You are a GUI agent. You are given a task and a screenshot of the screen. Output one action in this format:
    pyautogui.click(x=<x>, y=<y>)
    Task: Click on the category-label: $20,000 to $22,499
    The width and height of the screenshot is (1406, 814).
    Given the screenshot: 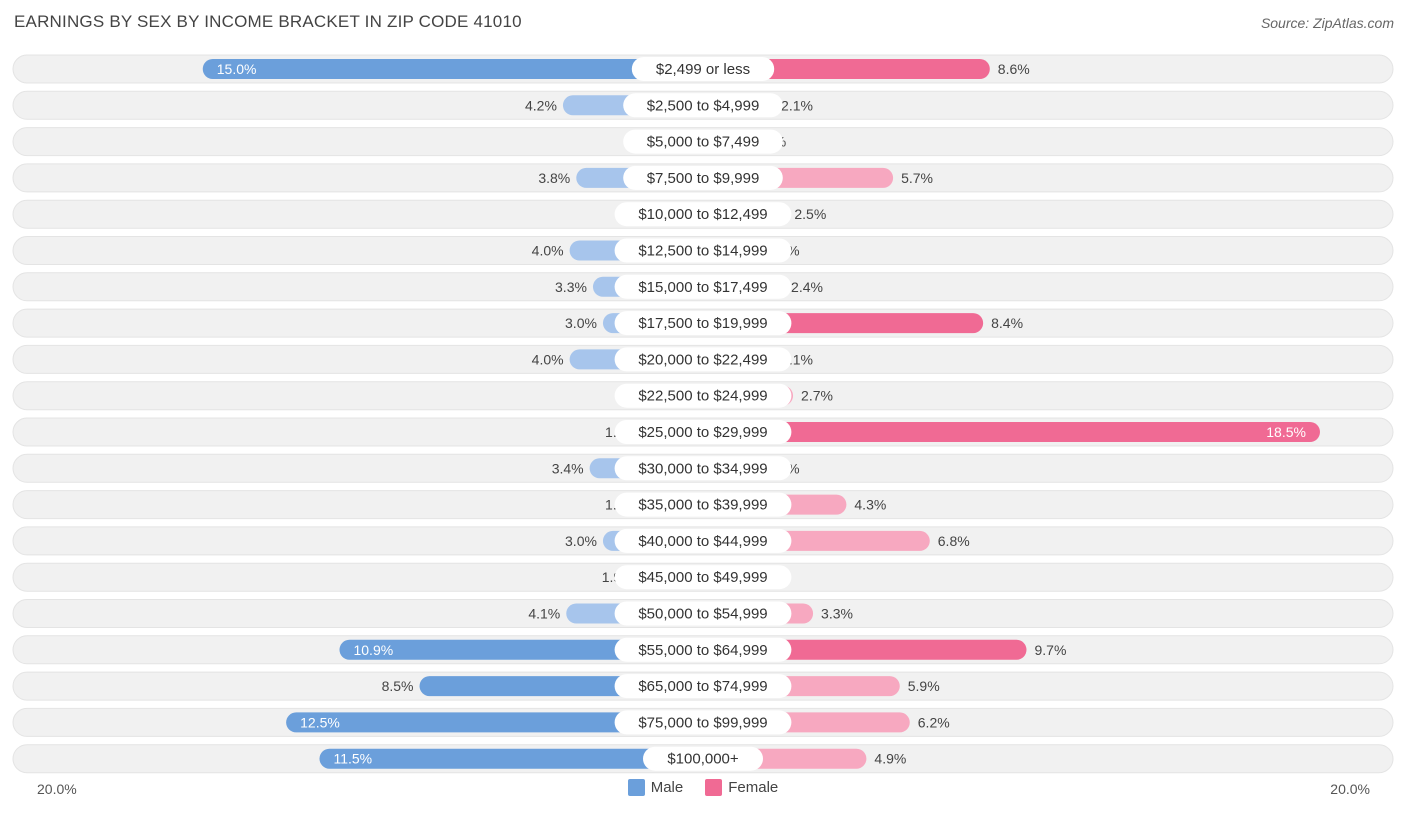 What is the action you would take?
    pyautogui.click(x=702, y=359)
    